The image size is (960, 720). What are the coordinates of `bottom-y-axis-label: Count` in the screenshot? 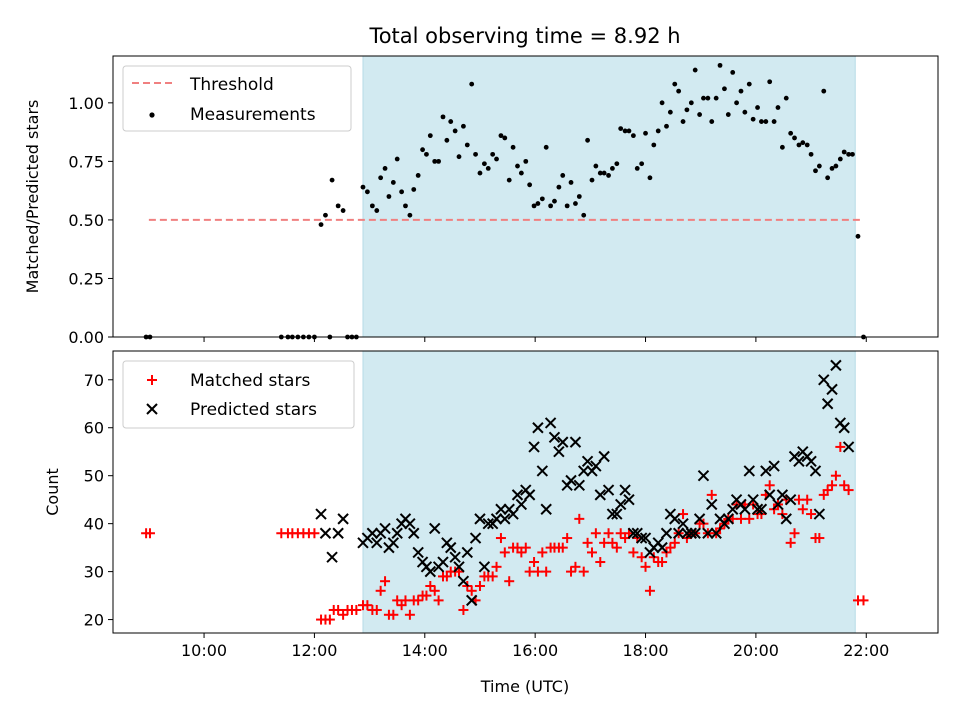 It's located at (52, 492).